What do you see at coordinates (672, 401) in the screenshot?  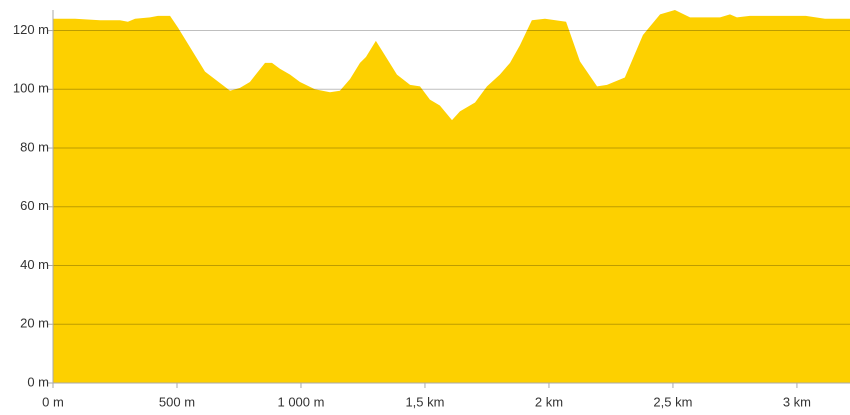 I see `x-tick-label: 2,5 km` at bounding box center [672, 401].